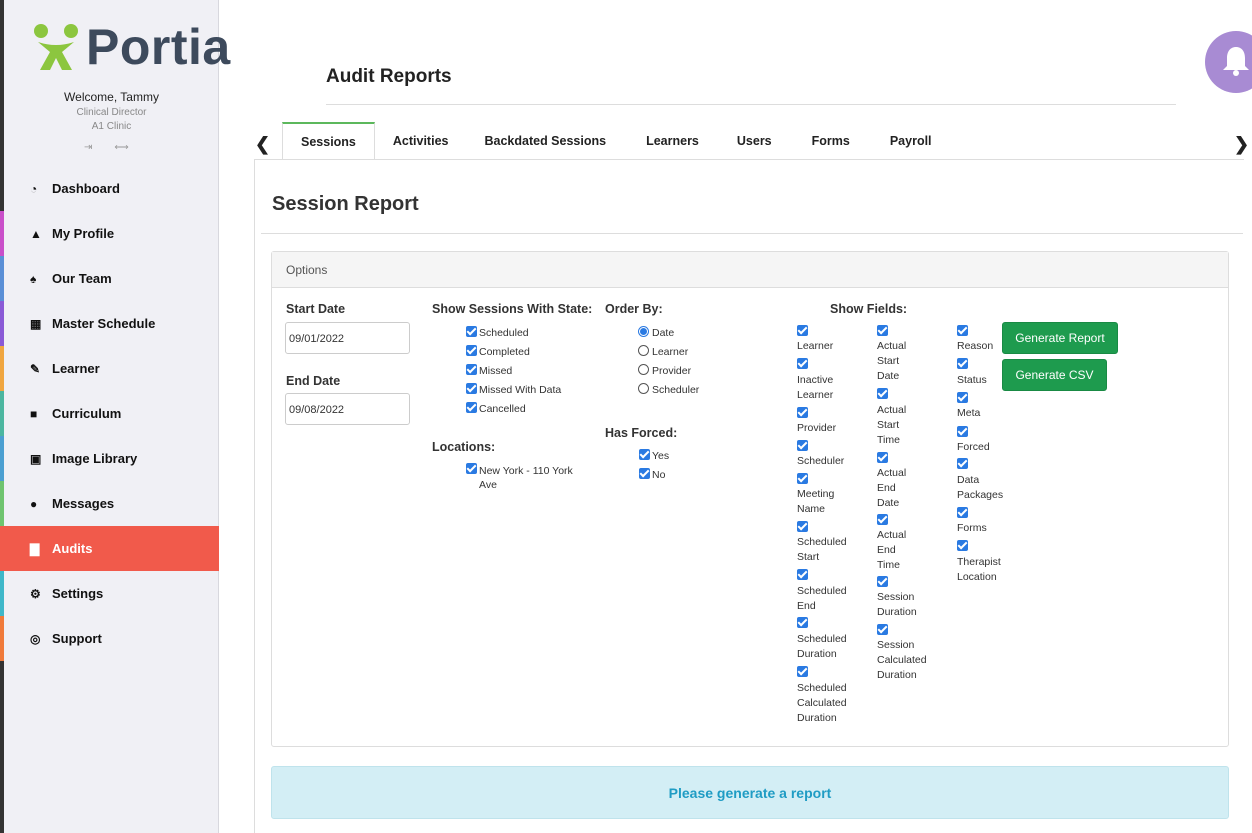  What do you see at coordinates (644, 454) in the screenshot?
I see `forced-yes-checkbox` at bounding box center [644, 454].